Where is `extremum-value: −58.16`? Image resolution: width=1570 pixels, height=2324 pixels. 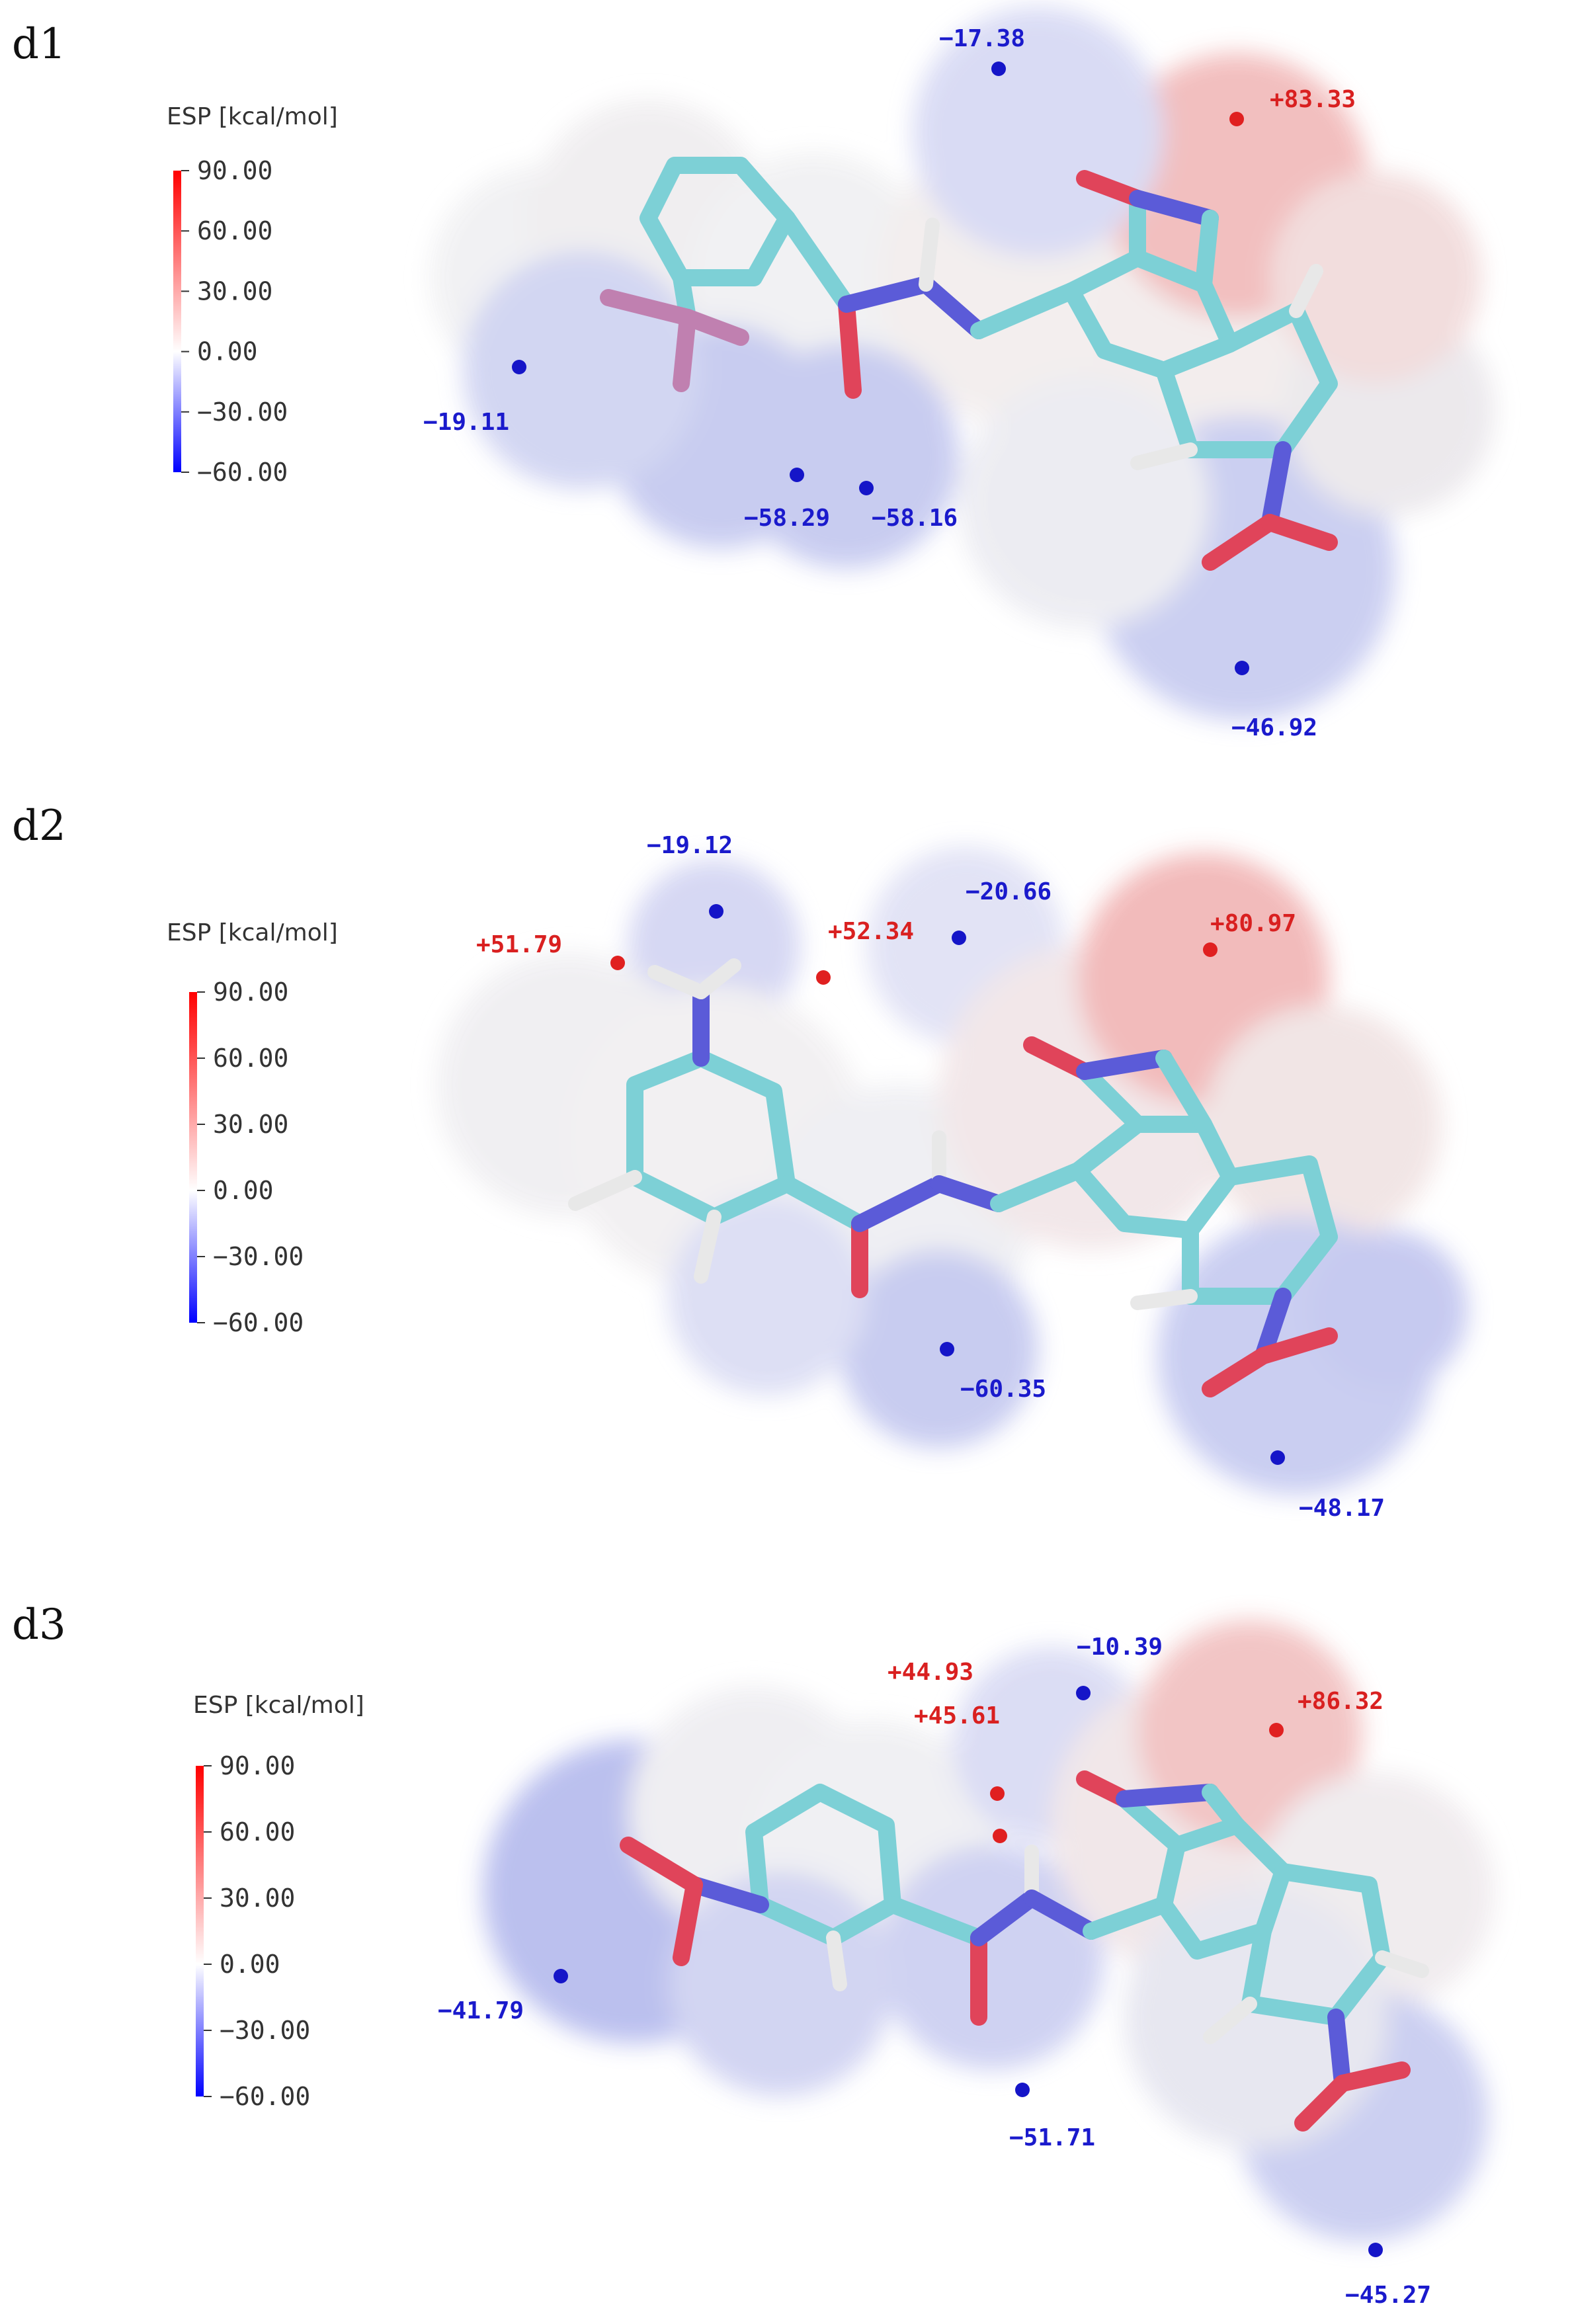
extremum-value: −58.16 is located at coordinates (915, 518).